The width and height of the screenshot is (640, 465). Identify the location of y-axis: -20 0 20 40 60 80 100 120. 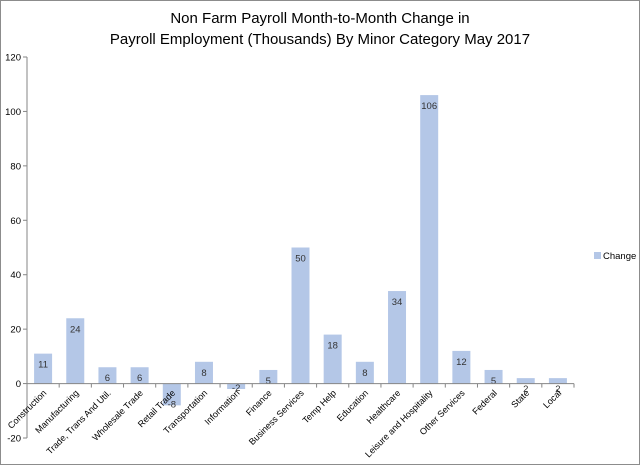
(16, 249).